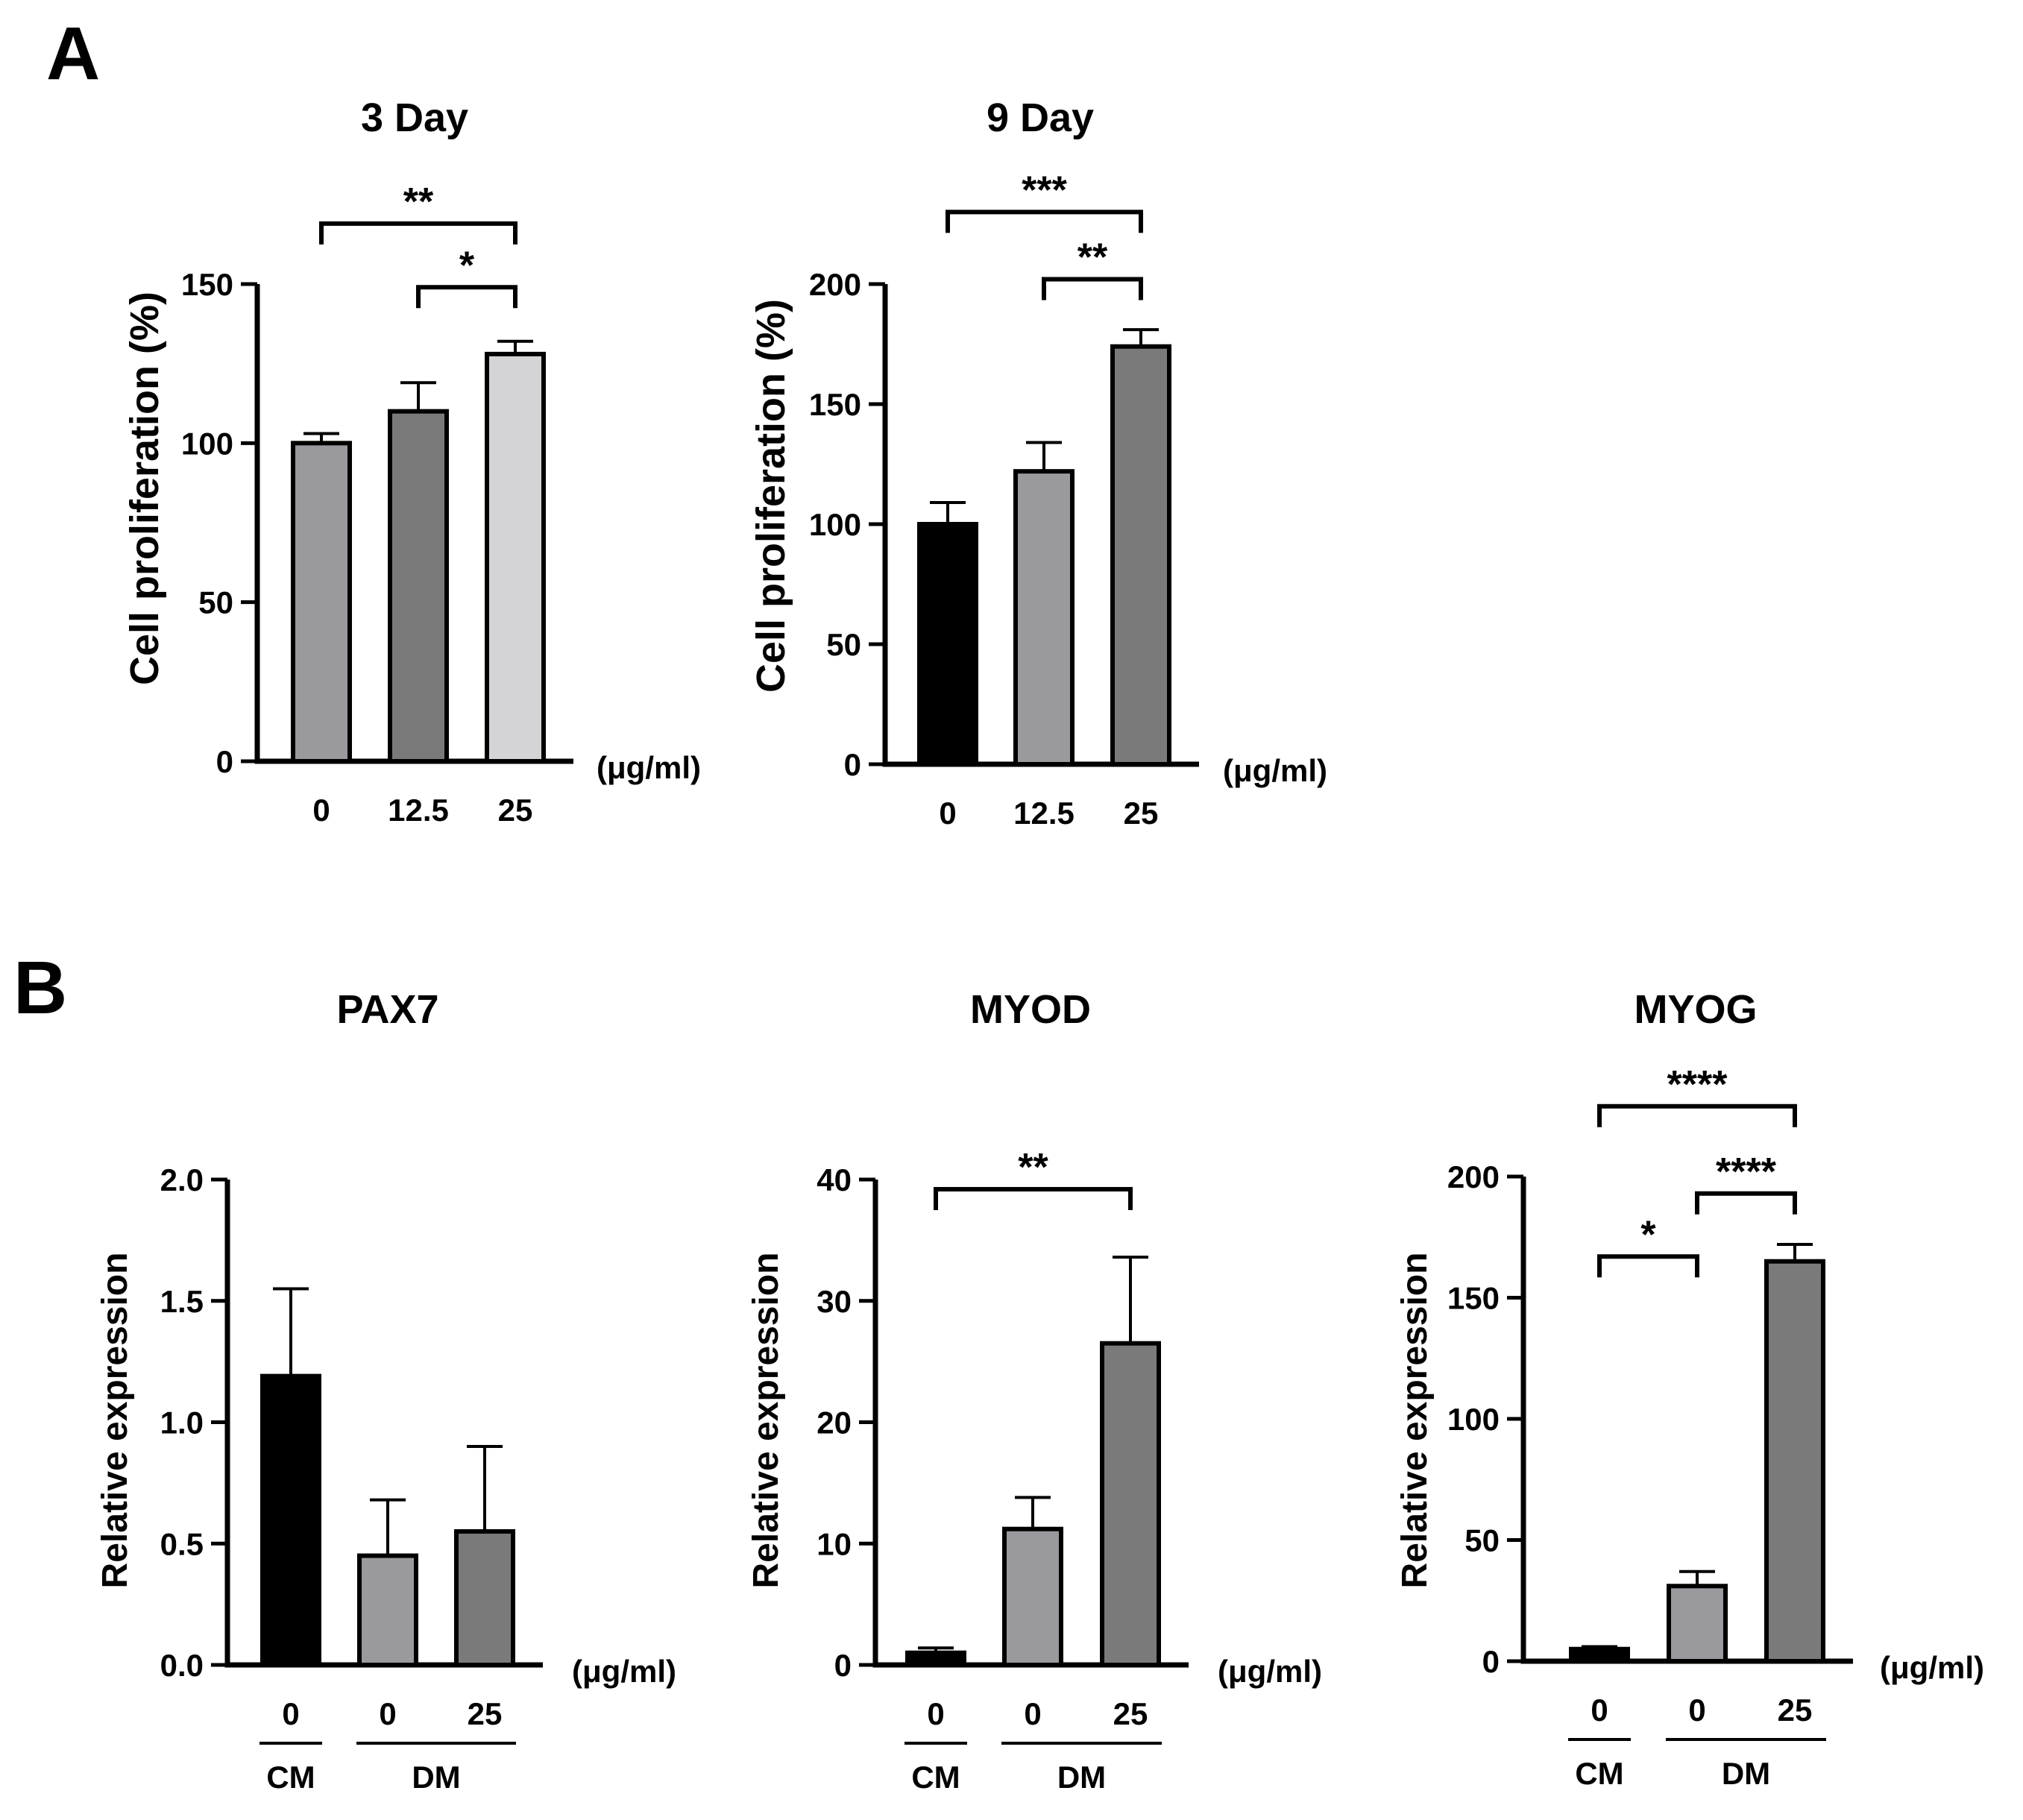 The image size is (2023, 1820). I want to click on chart-title: PAX7, so click(387, 1009).